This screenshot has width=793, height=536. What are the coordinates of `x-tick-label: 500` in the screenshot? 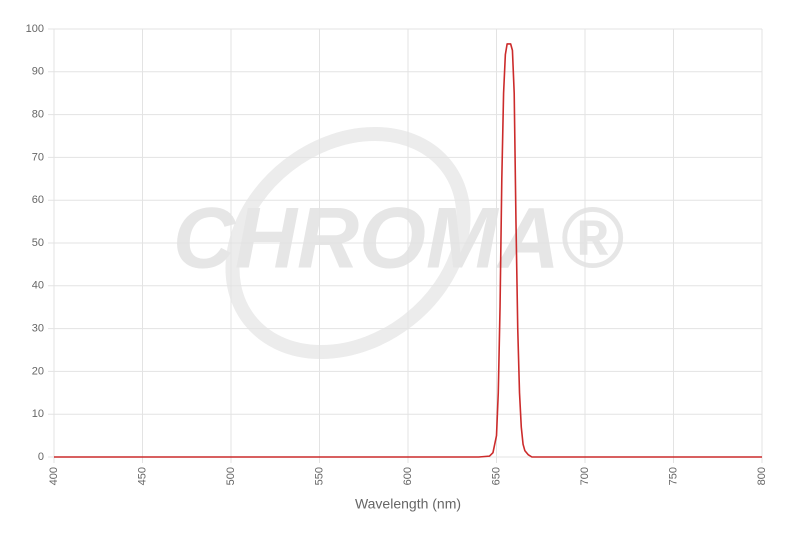 It's located at (231, 476).